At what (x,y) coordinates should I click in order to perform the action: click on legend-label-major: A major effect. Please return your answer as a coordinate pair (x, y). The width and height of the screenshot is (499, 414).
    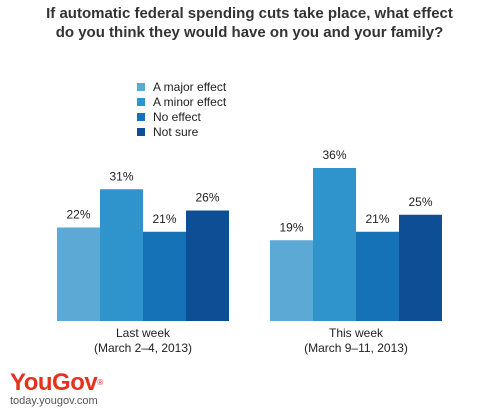
    Looking at the image, I should click on (190, 86).